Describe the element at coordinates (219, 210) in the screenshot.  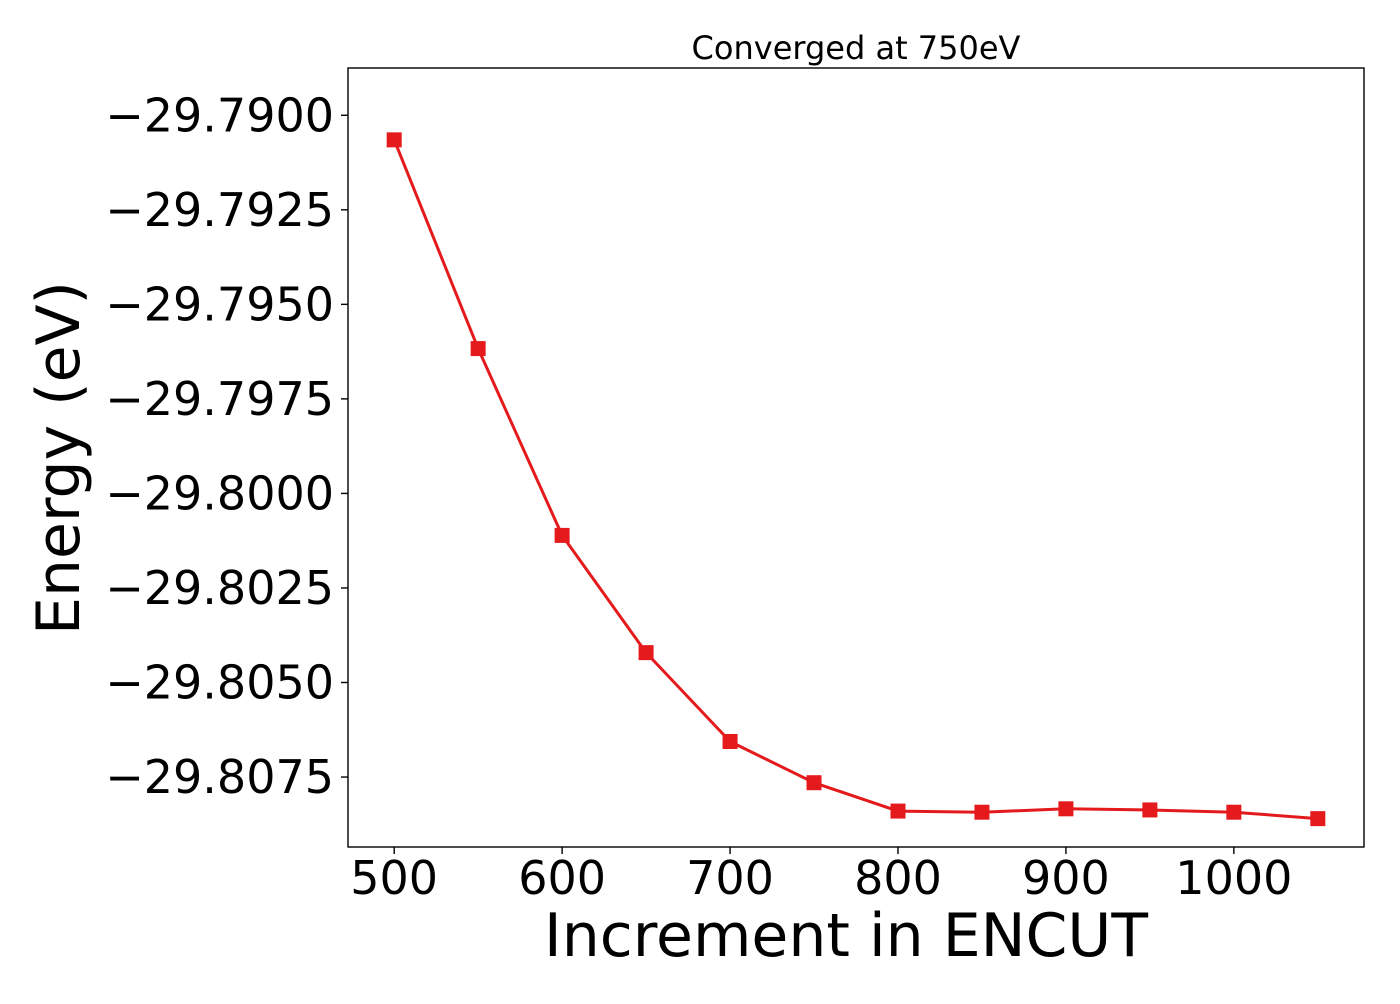
I see `y-tick-label: −29.7925` at that location.